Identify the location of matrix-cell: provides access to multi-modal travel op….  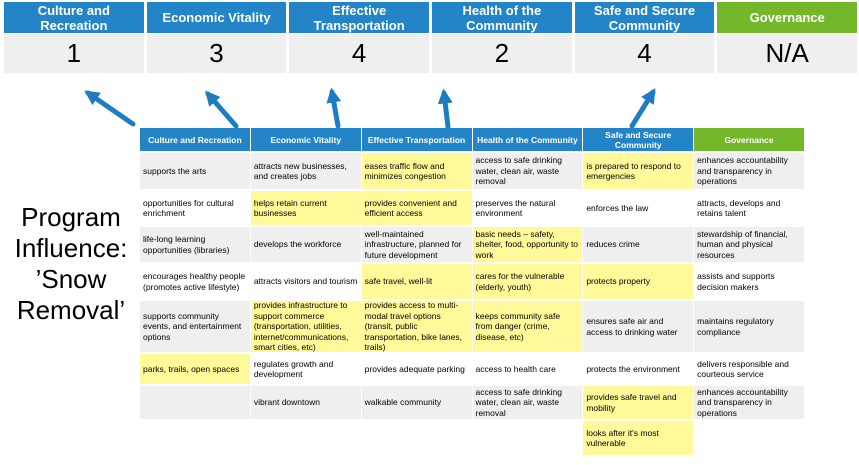
(416, 326).